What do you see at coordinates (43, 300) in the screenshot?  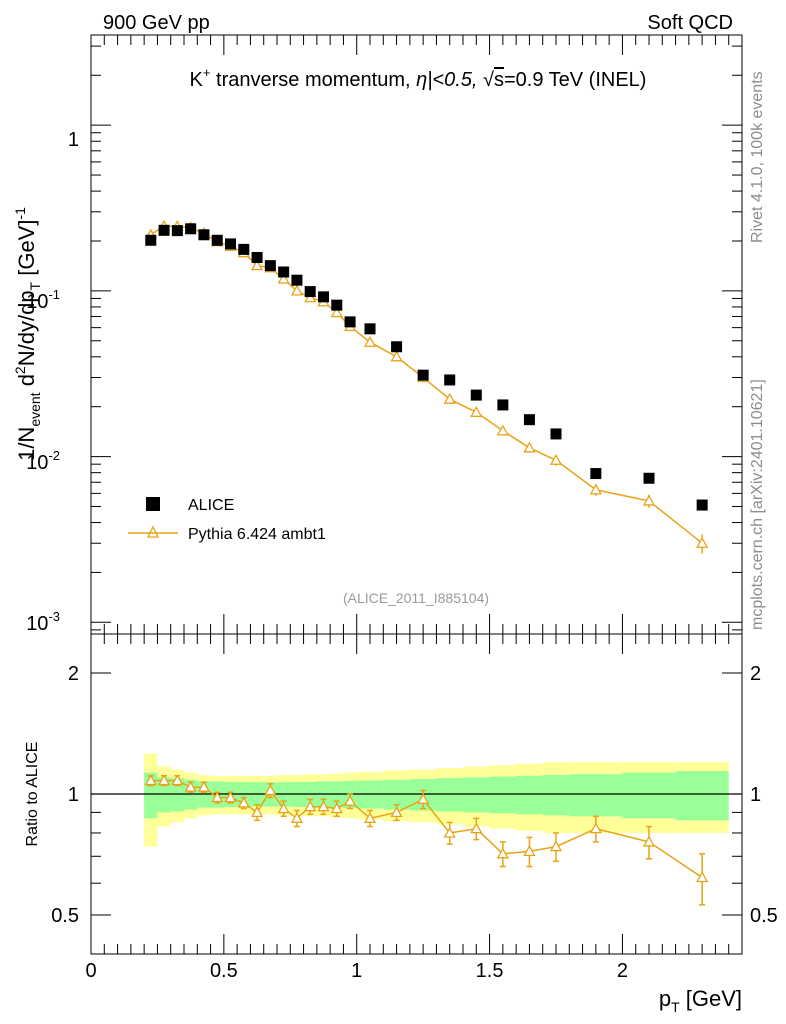 I see `ytick-label-1e-1: 10⁻¹` at bounding box center [43, 300].